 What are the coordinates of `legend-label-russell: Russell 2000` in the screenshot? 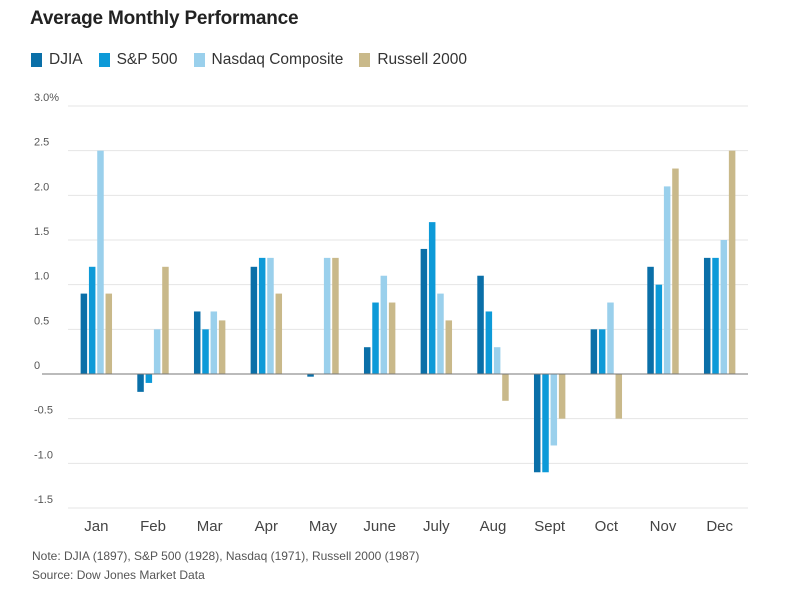 It's located at (422, 59).